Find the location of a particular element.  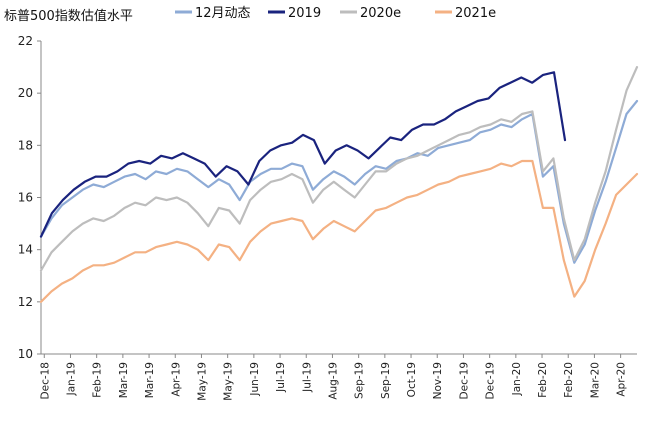

x-tick-label: Jun-19 is located at coordinates (255, 379).